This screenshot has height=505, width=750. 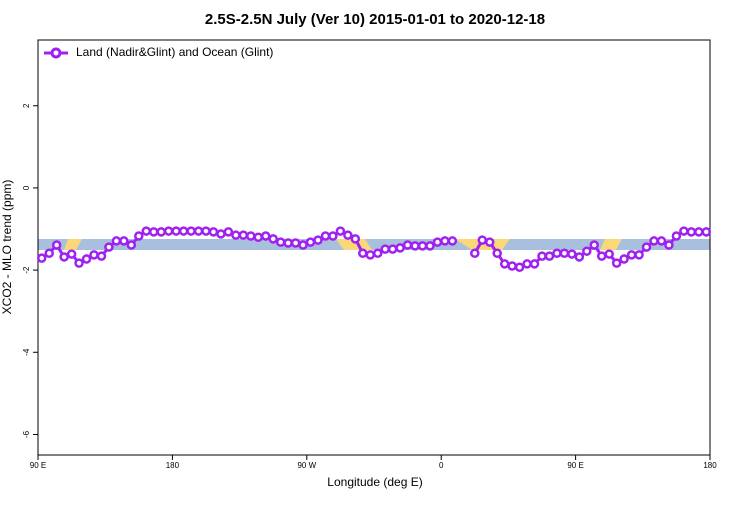 I want to click on y-tick-label: 0, so click(x=26, y=187).